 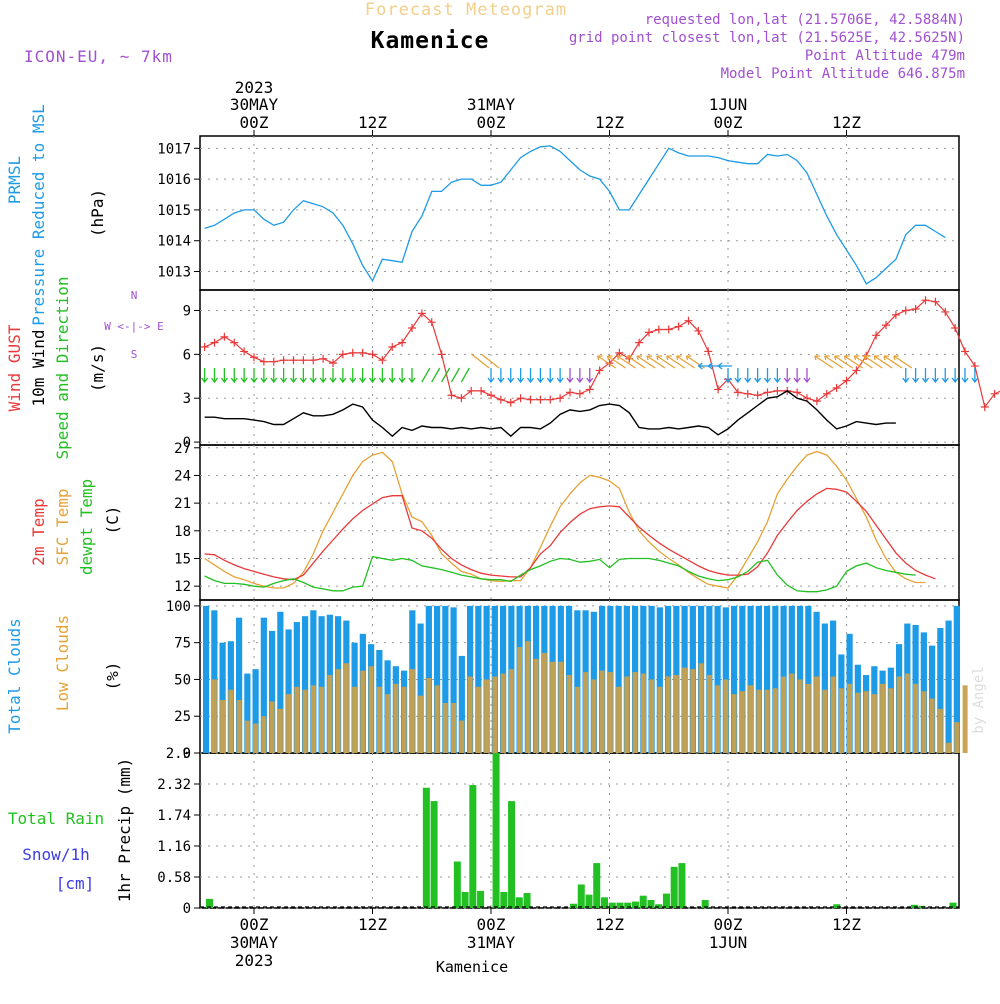 I want to click on precip-ylabel: 1hr Precip (mm), so click(x=124, y=830).